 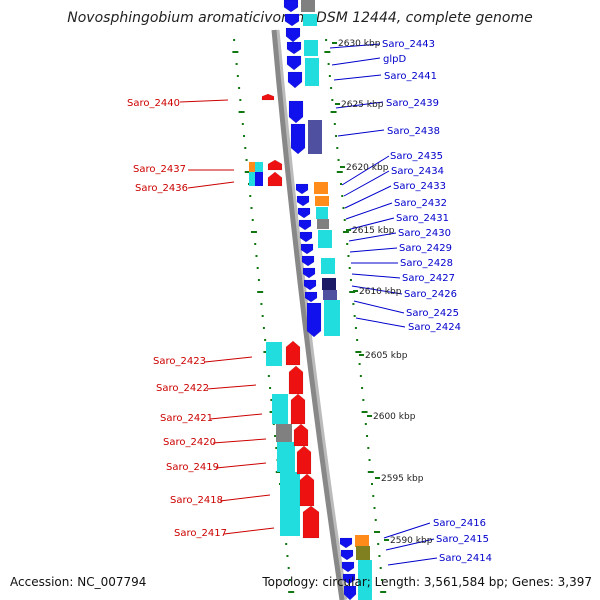 I want to click on gene-label-saro-2422: Saro_2422, so click(x=182, y=388).